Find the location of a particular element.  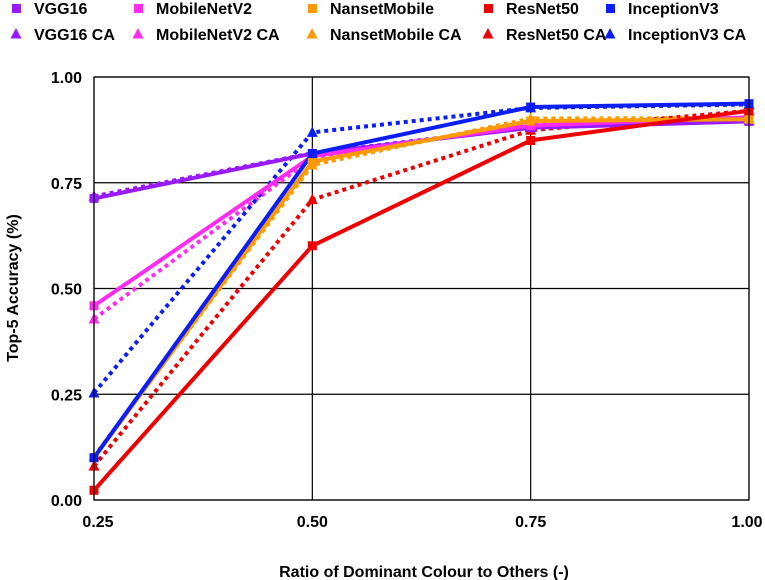

legend-marker-inceptionv3 is located at coordinates (610, 8).